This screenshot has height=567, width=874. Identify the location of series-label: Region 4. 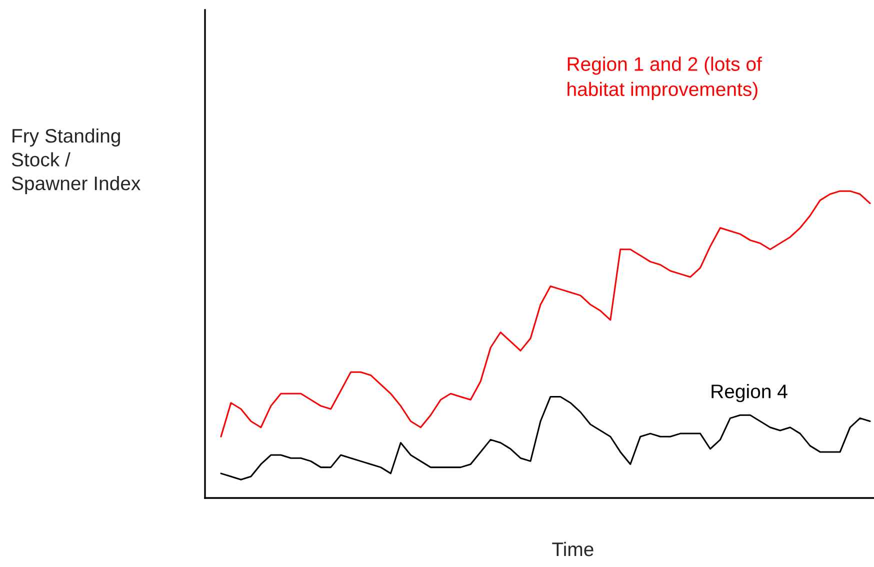
(750, 393).